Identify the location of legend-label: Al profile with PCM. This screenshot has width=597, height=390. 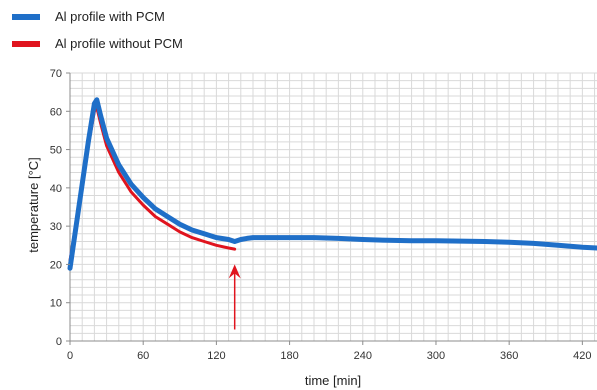
(110, 16).